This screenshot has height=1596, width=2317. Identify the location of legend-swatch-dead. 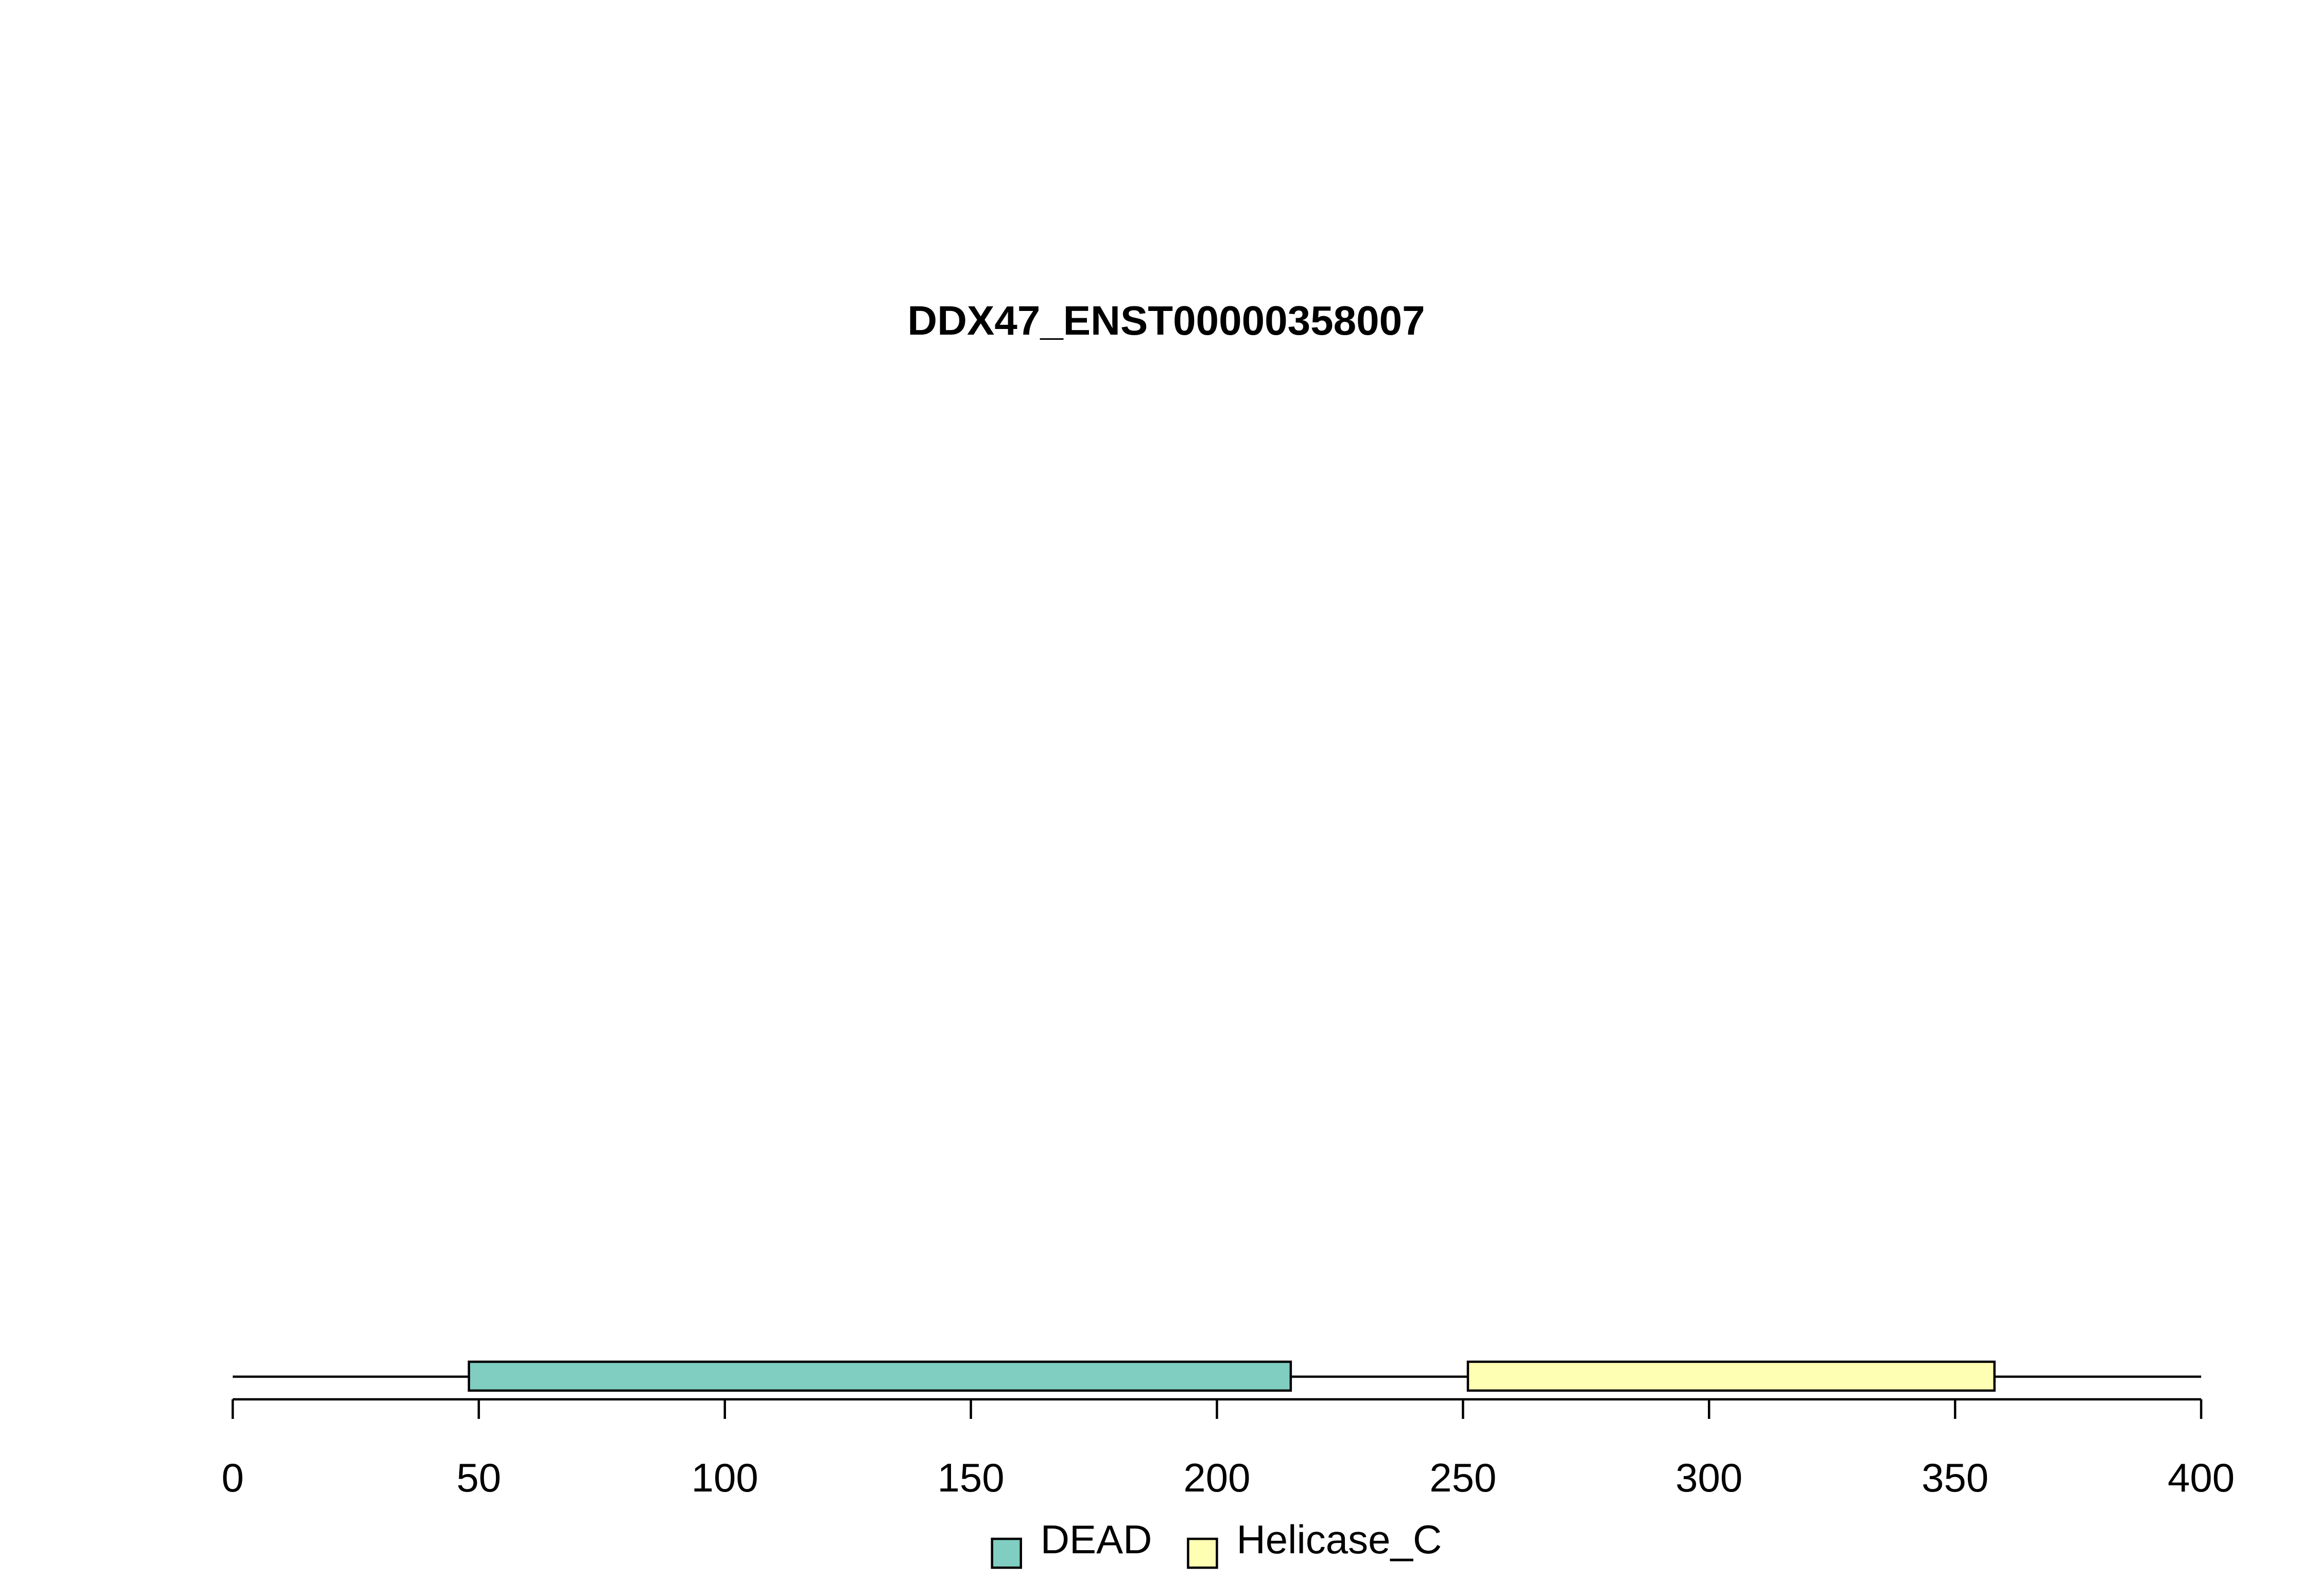
(1006, 1553).